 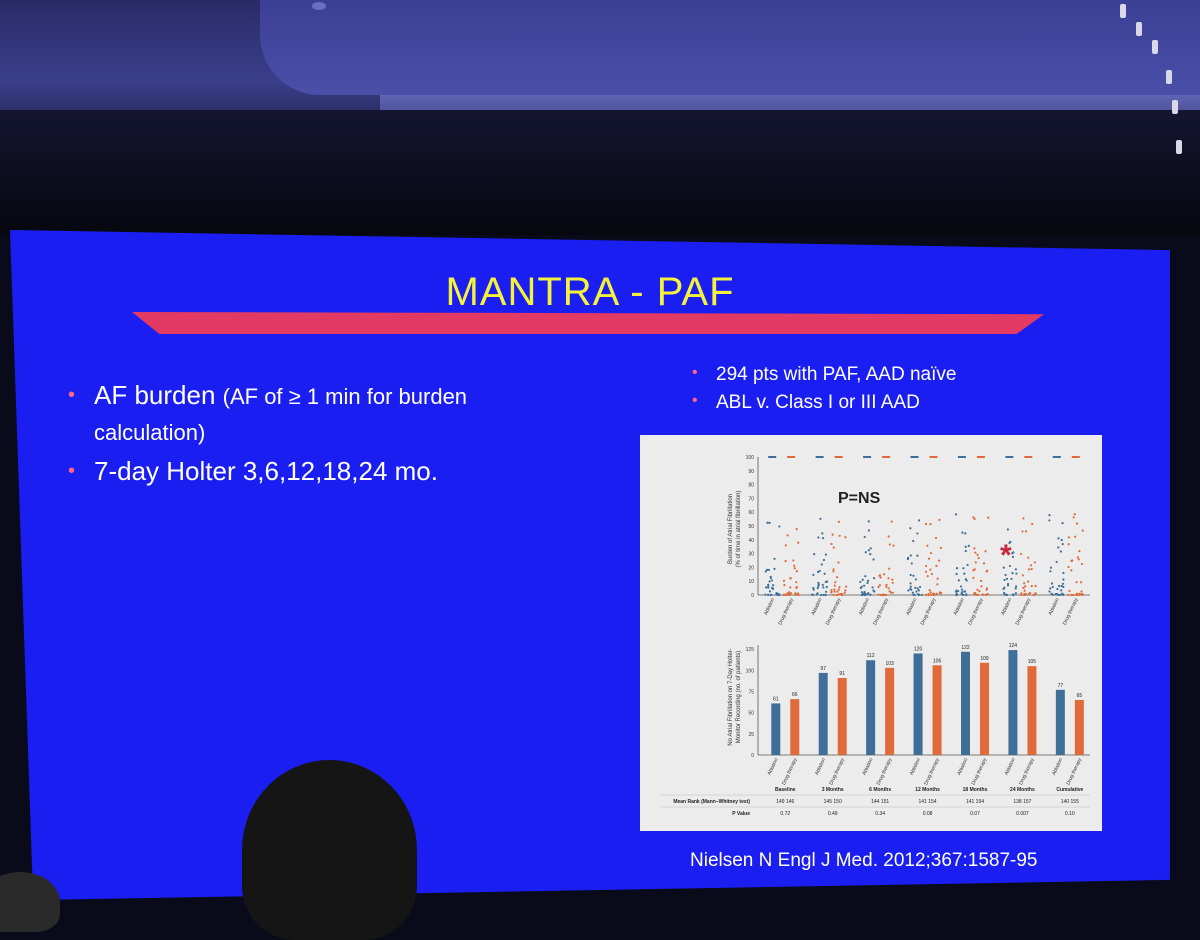 I want to click on bullet-main: AF burden, so click(x=155, y=395).